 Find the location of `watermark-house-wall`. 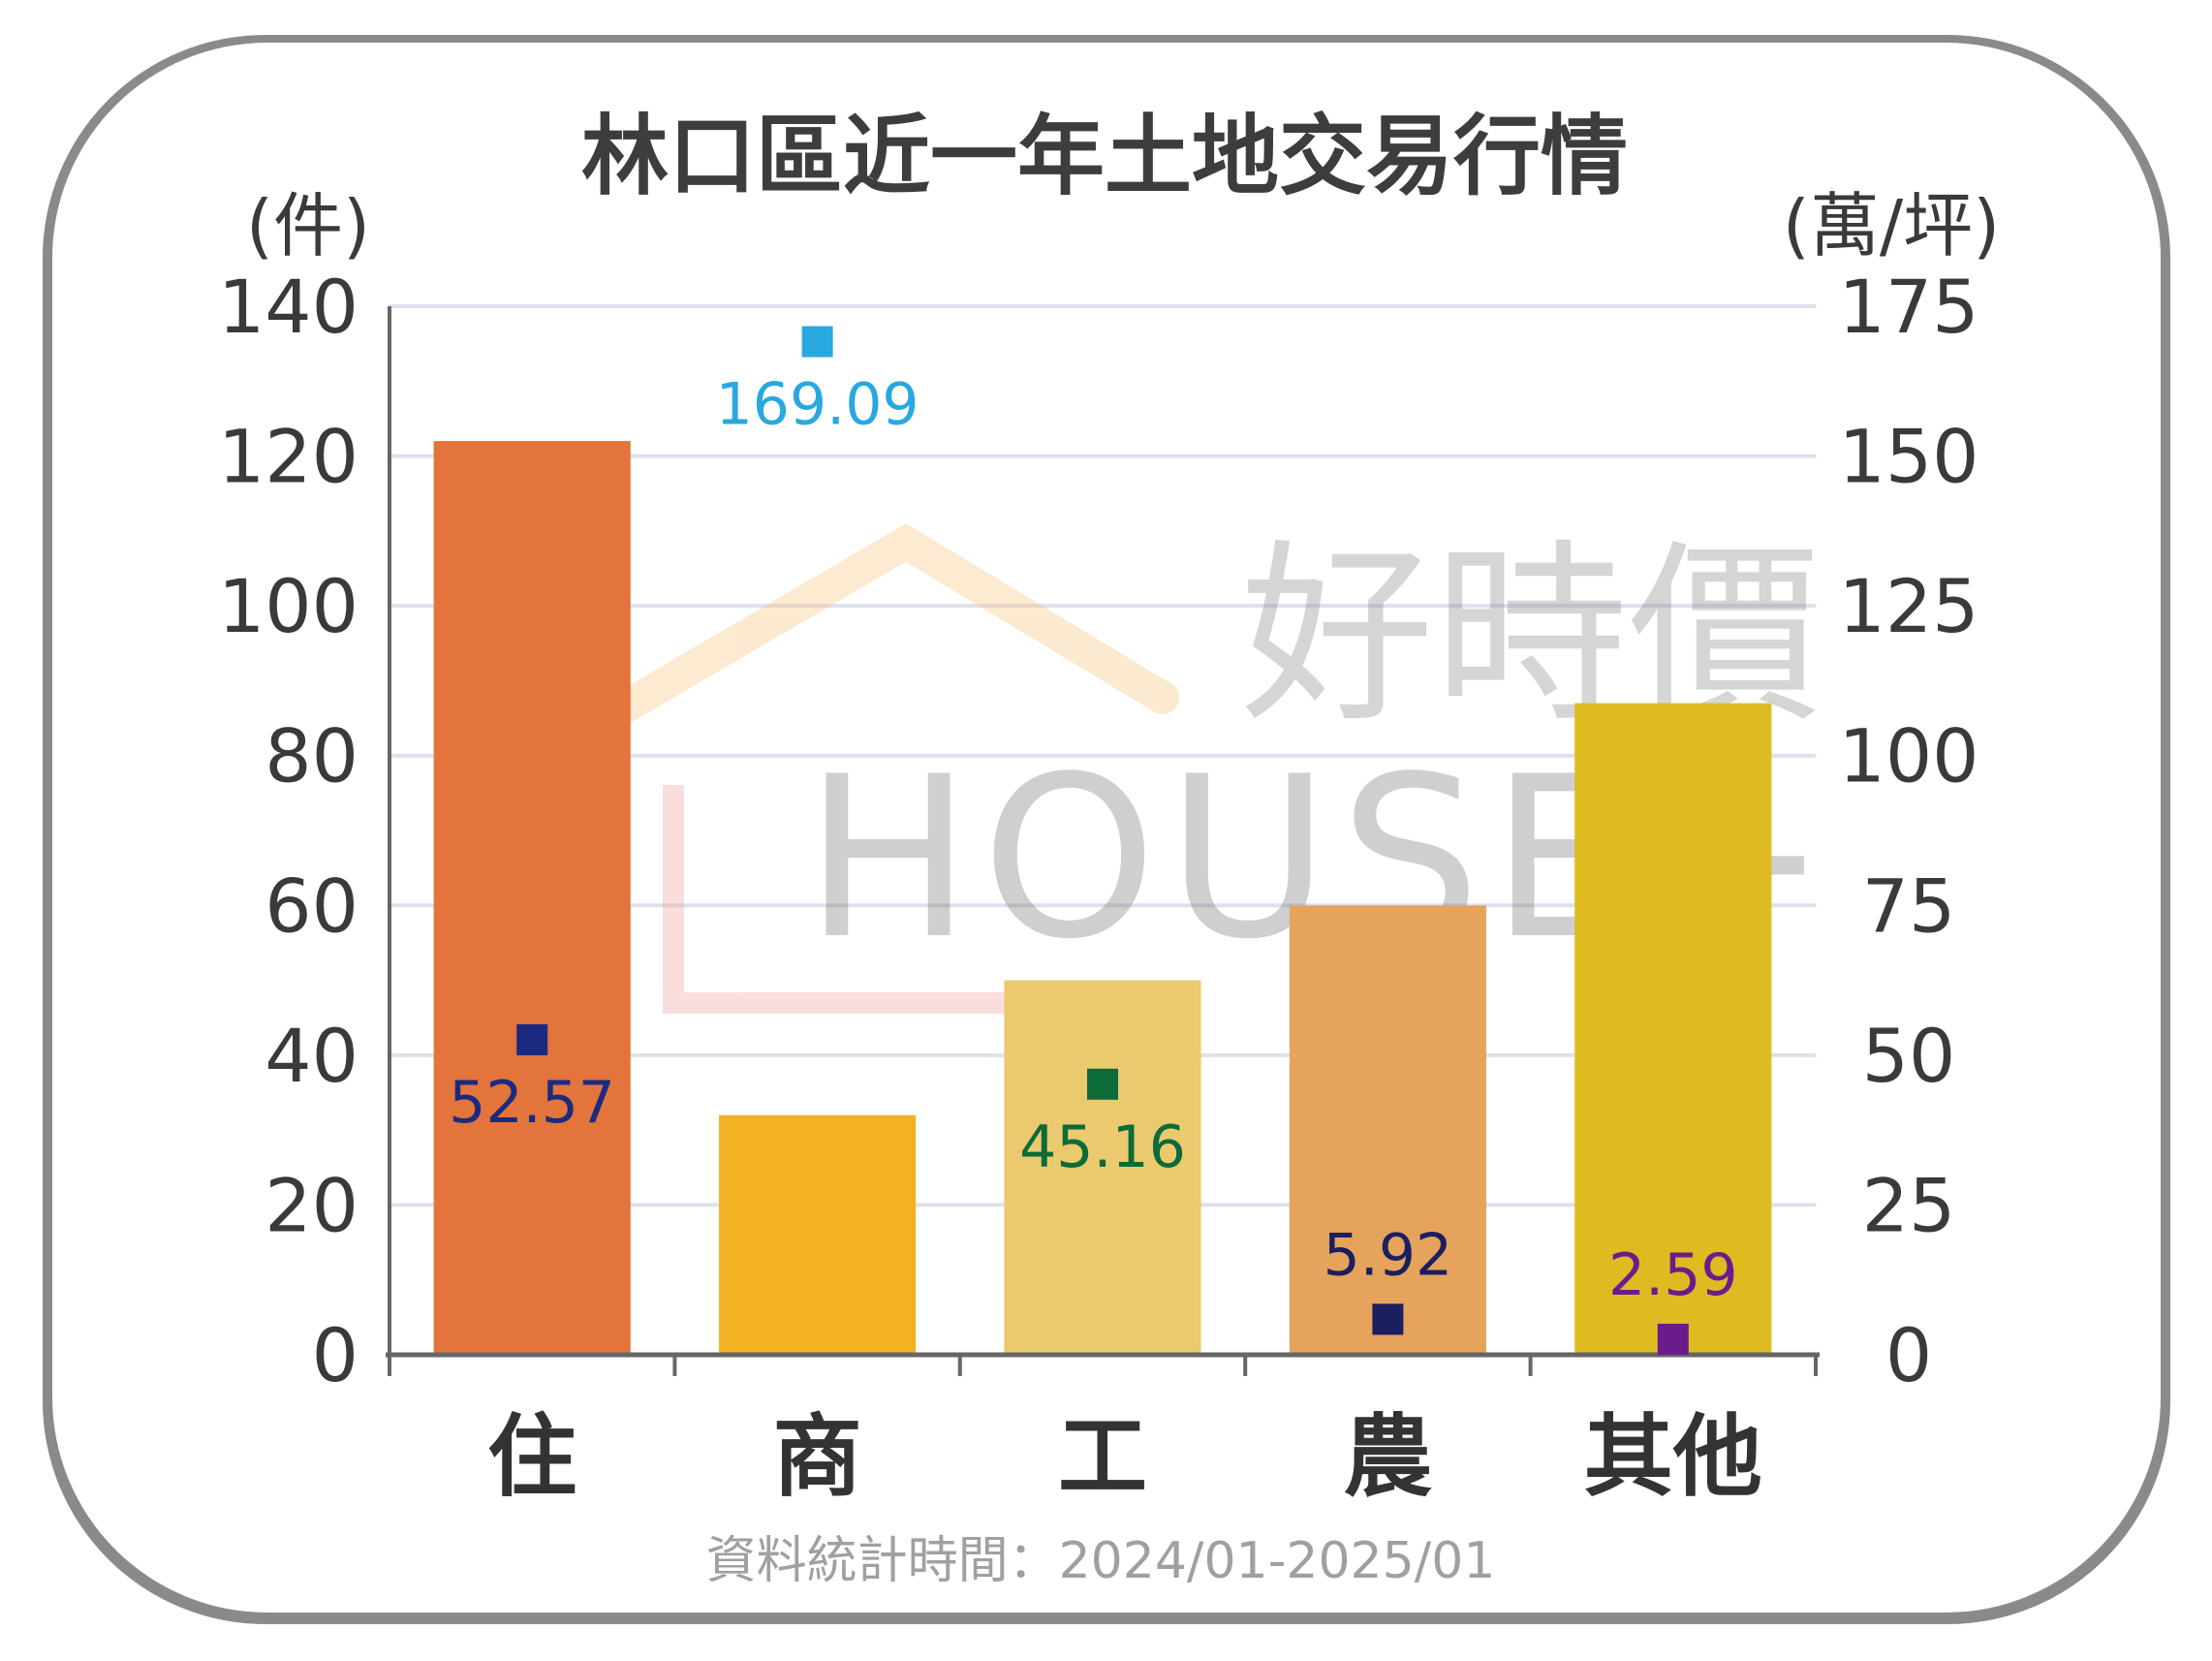

watermark-house-wall is located at coordinates (852, 899).